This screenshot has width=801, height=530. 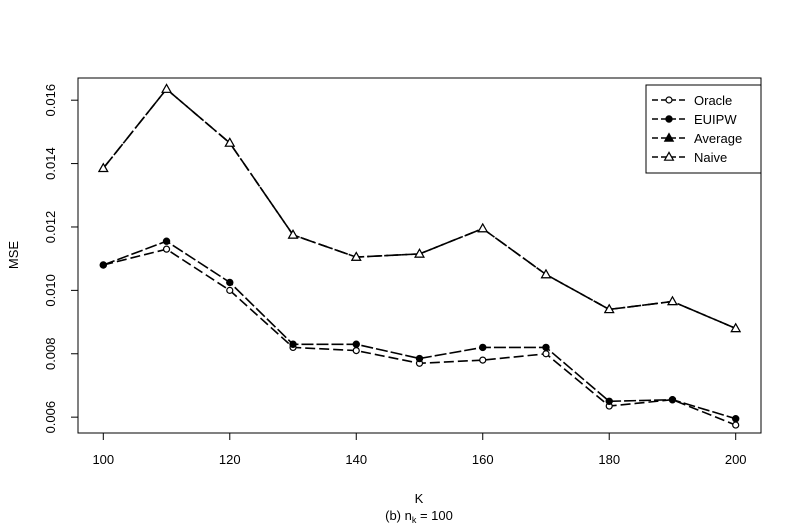 I want to click on legend-label-average: Average, so click(x=718, y=138).